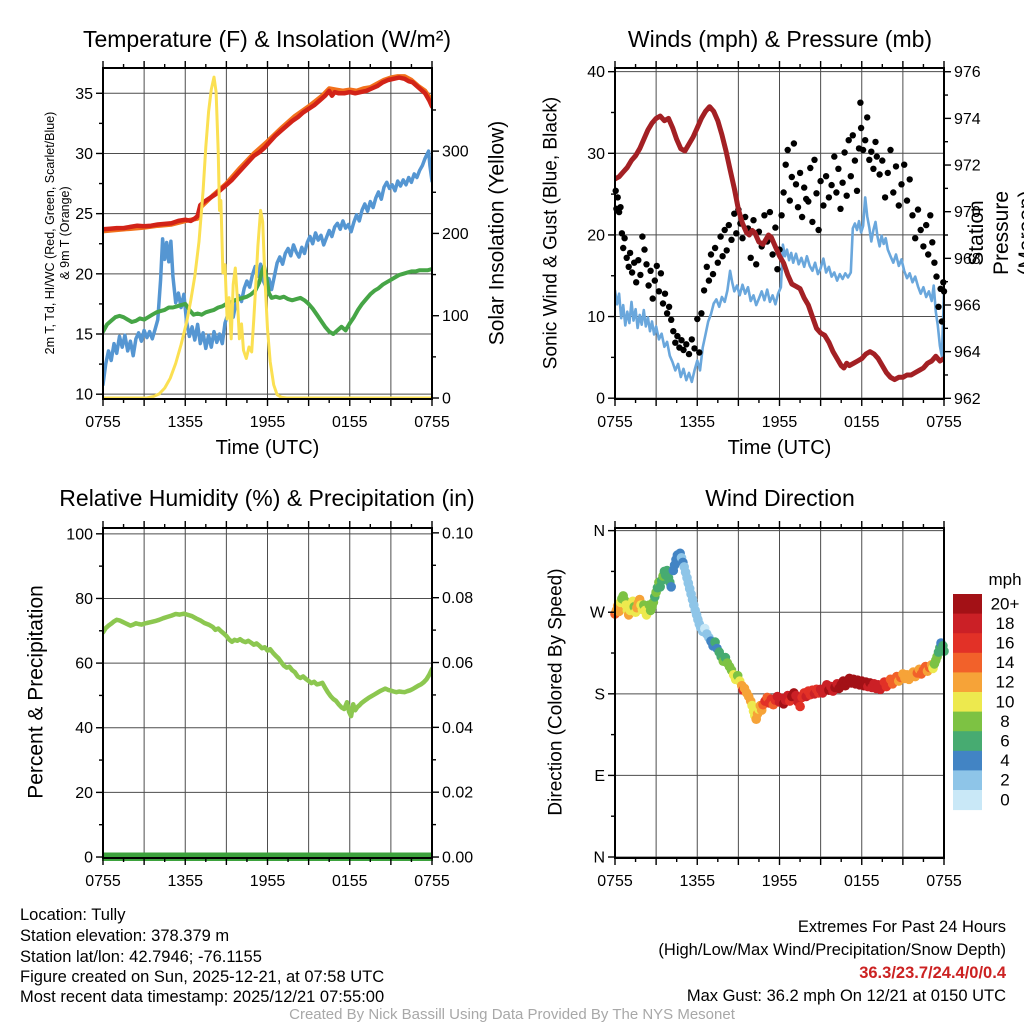 The width and height of the screenshot is (1024, 1024). What do you see at coordinates (267, 39) in the screenshot?
I see `title-temperature-insolation: Temperature (F) & Insolation (W/m²)` at bounding box center [267, 39].